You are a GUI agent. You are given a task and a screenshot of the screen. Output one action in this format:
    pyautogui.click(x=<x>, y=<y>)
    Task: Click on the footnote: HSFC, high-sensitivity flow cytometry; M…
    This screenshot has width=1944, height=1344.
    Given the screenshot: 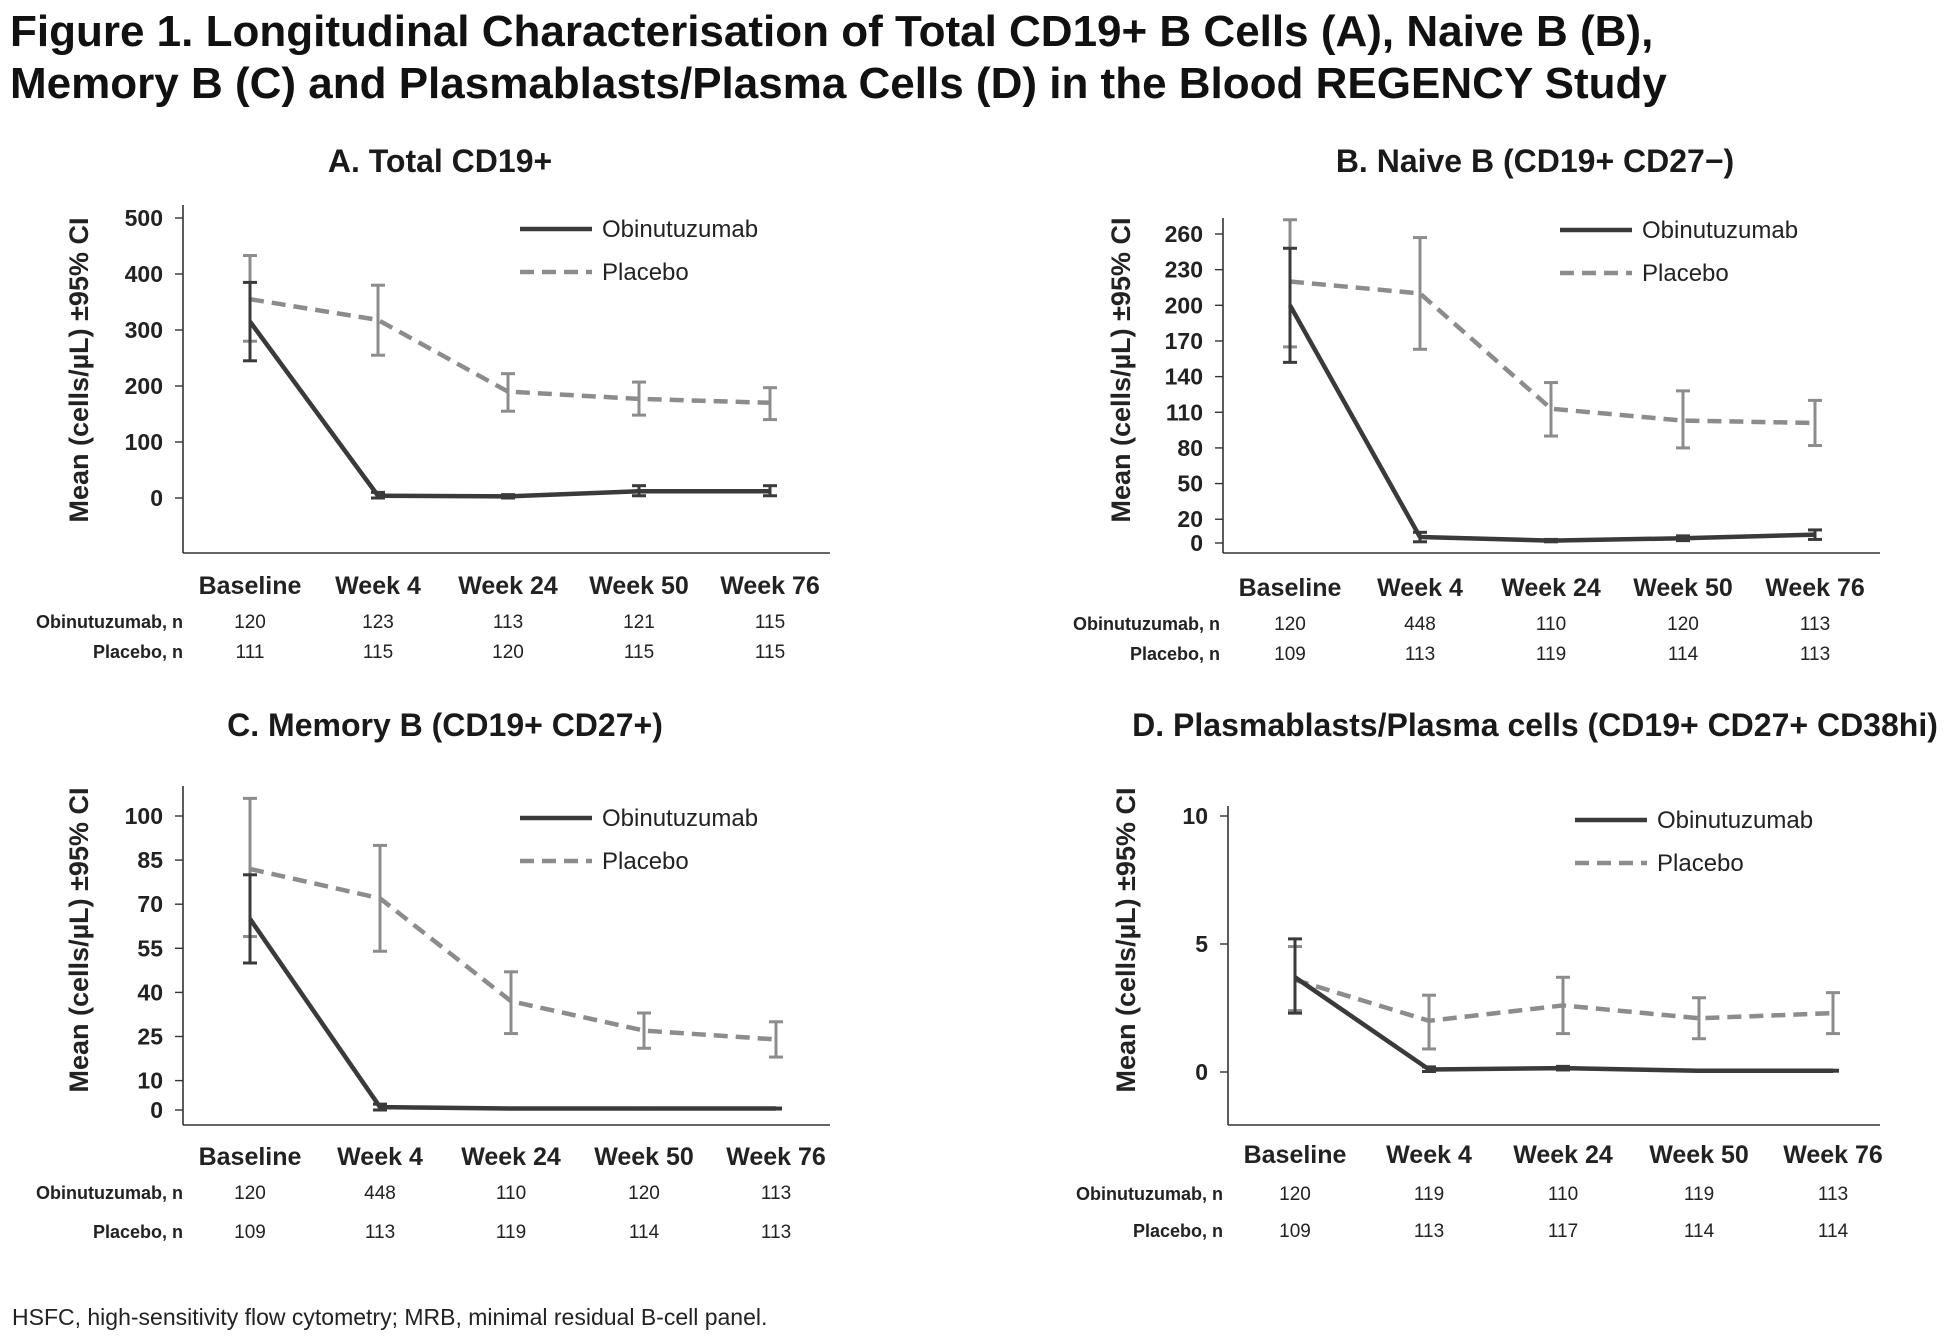 What is the action you would take?
    pyautogui.click(x=390, y=1317)
    